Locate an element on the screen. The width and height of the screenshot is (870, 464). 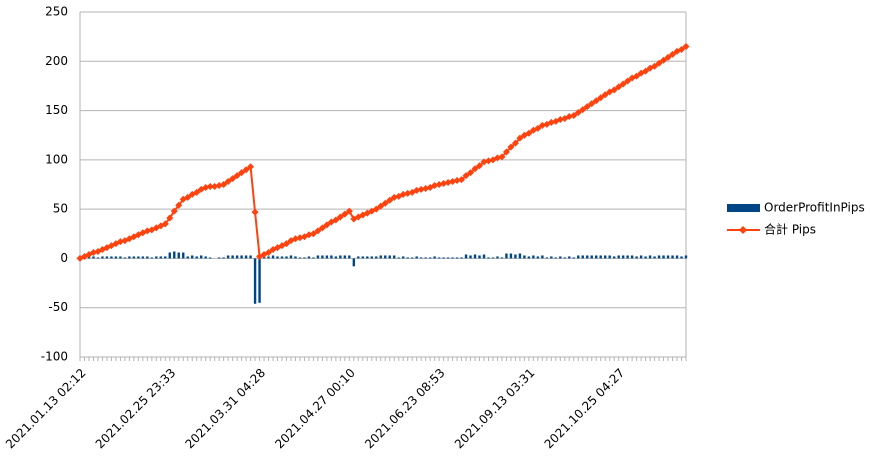
y-tick-label: 200 is located at coordinates (56, 61).